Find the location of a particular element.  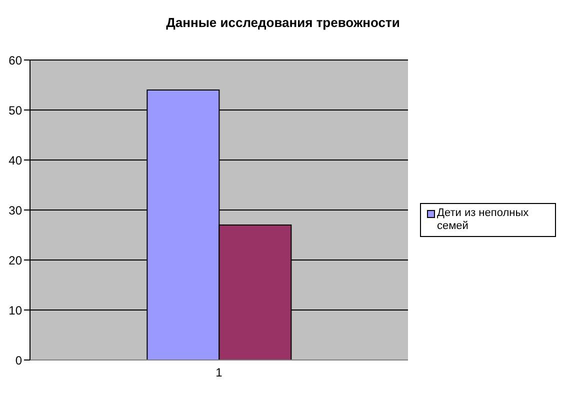

y-tick-label: 10 is located at coordinates (15, 310).